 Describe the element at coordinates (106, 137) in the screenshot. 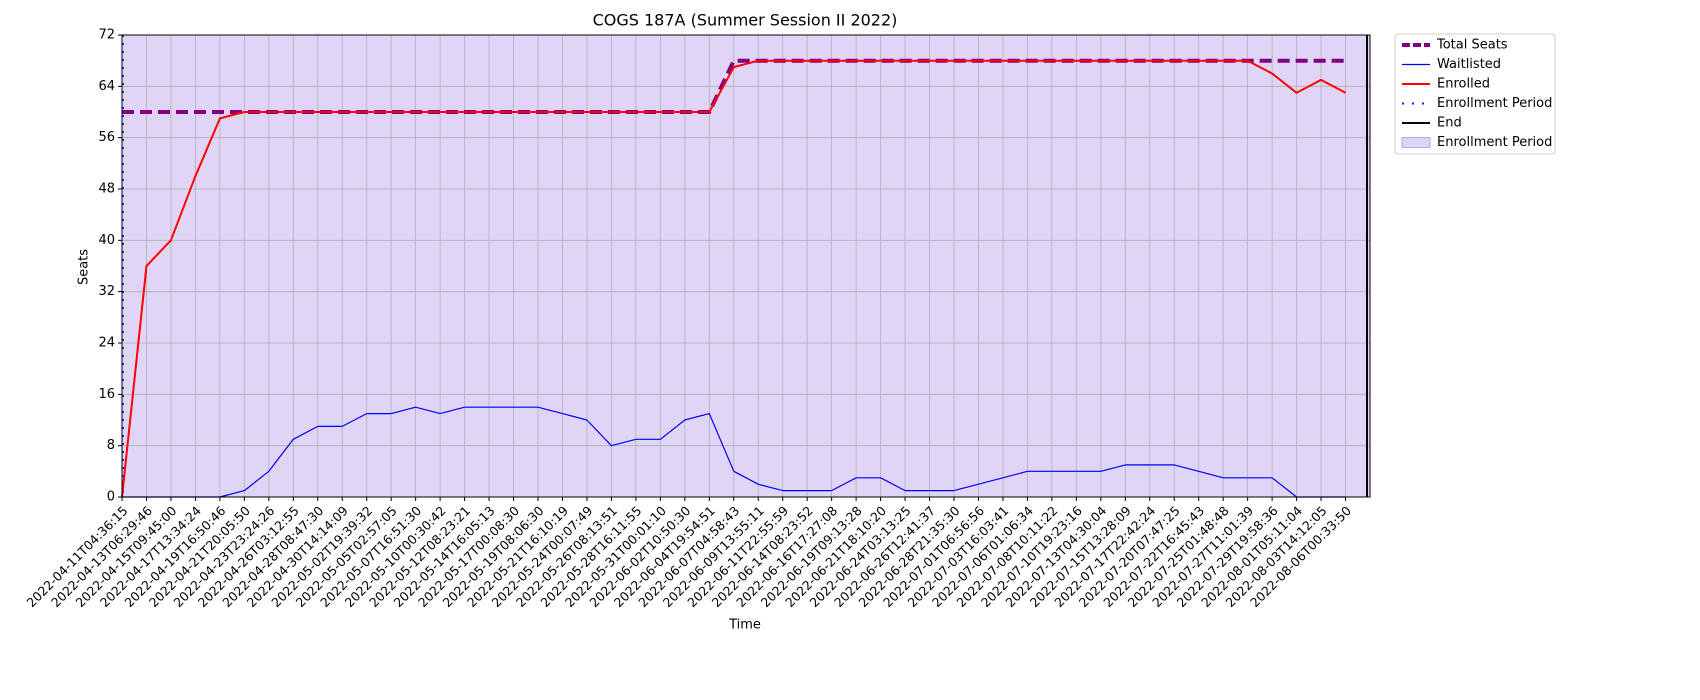

I see `y-tick-label: 56` at that location.